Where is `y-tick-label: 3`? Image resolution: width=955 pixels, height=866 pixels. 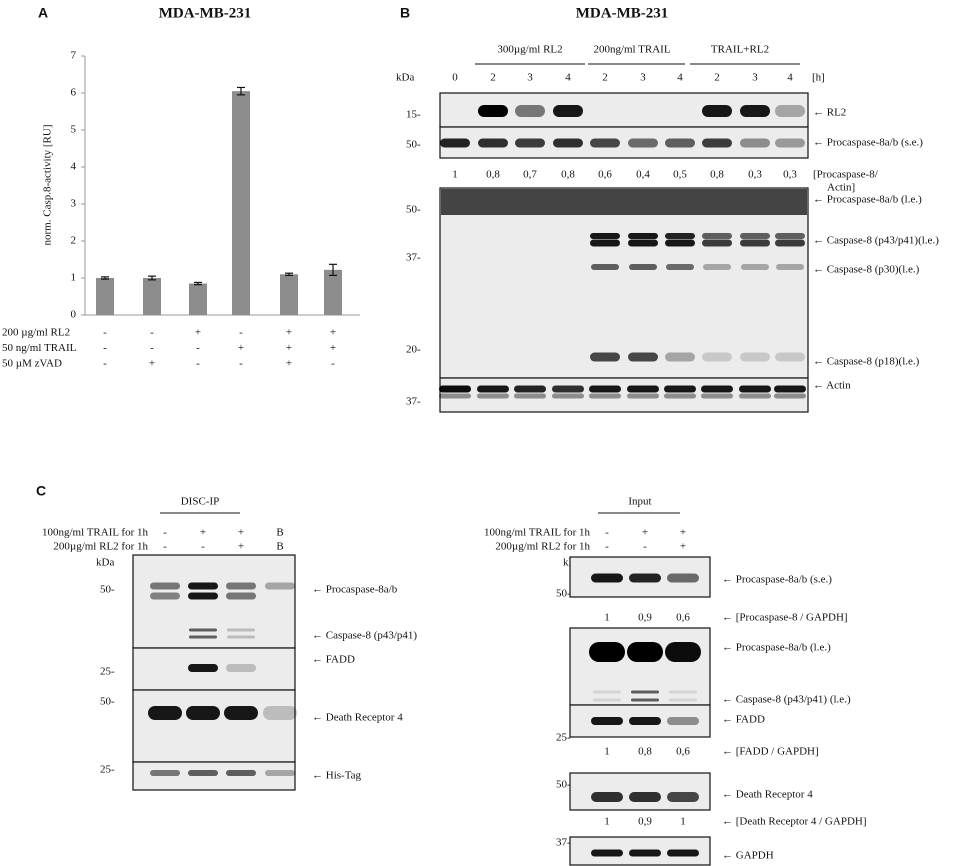 y-tick-label: 3 is located at coordinates (74, 204).